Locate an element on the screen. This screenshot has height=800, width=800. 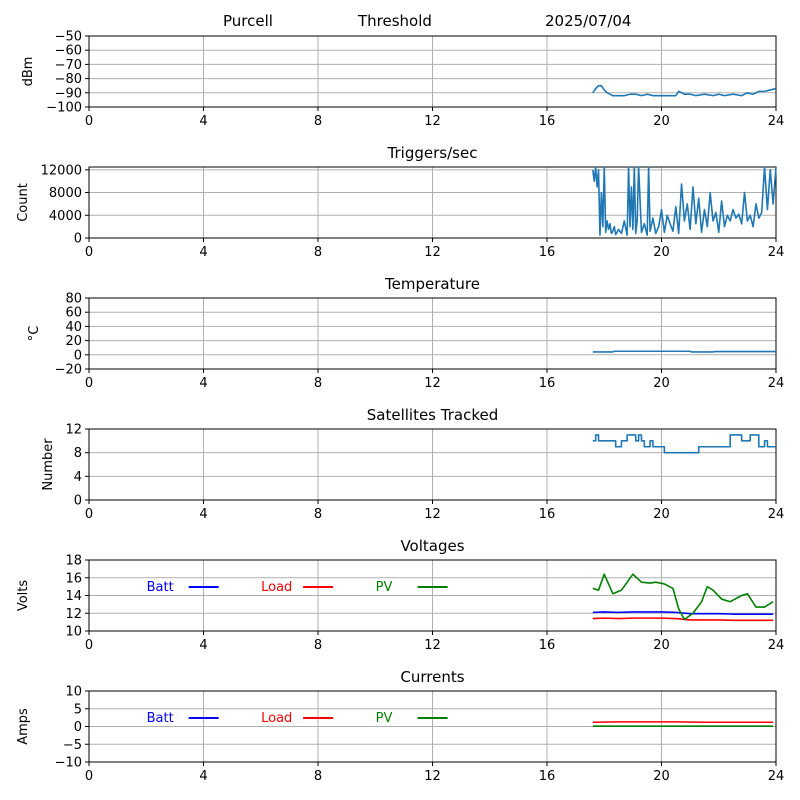
y-tick-label: 4000 is located at coordinates (65, 216).